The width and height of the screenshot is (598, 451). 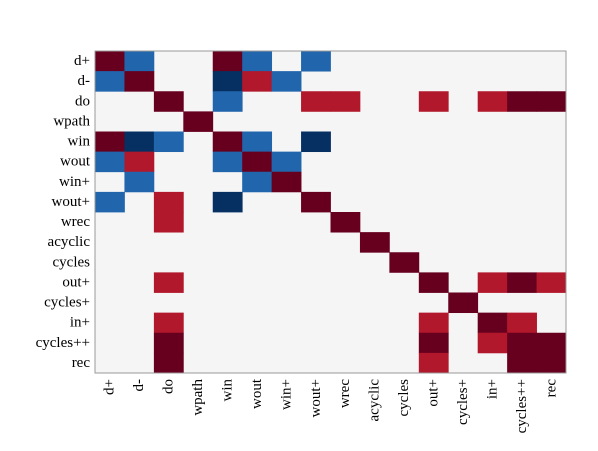 I want to click on heatmap-cell-cycles++-in+, so click(x=492, y=343).